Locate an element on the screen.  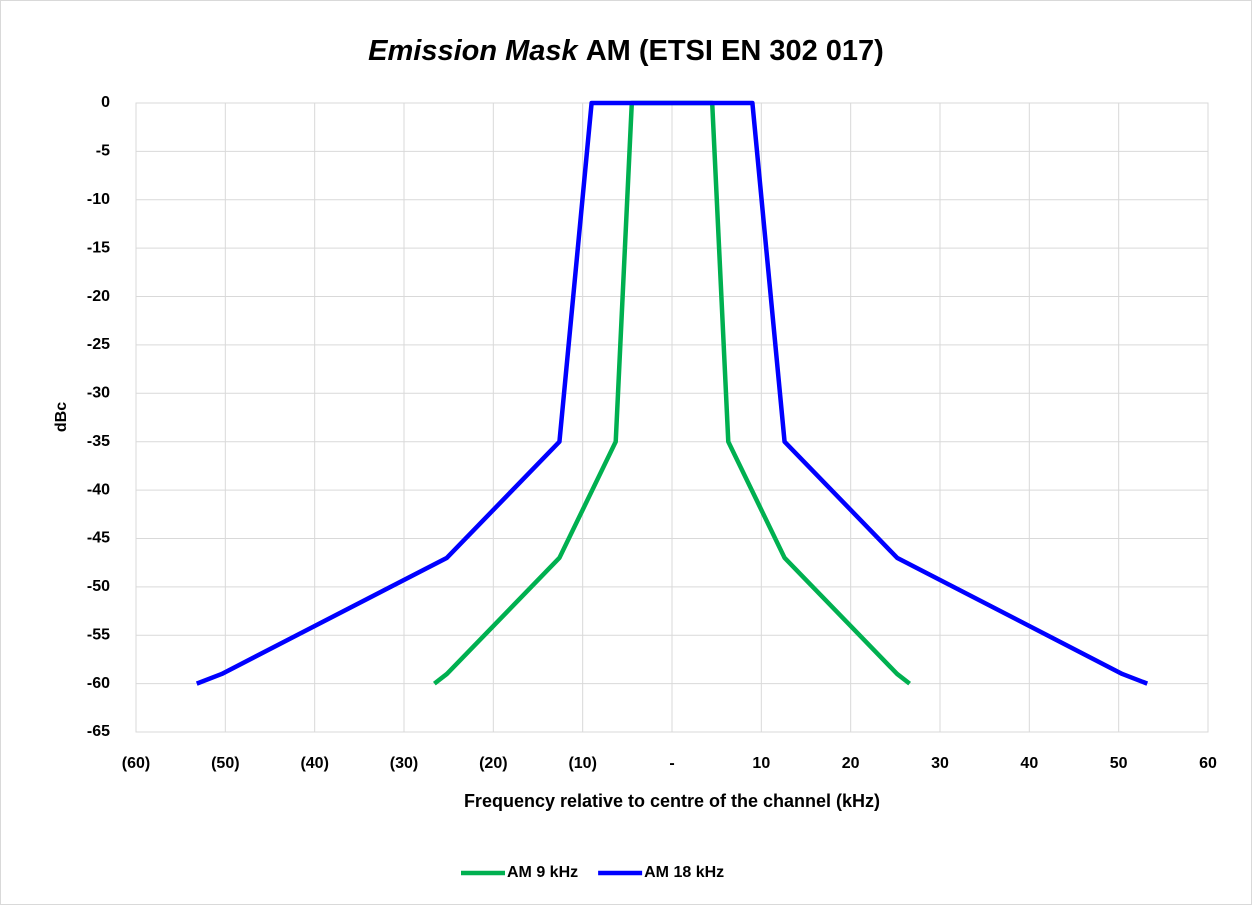
x-tick-label: 20 is located at coordinates (851, 763).